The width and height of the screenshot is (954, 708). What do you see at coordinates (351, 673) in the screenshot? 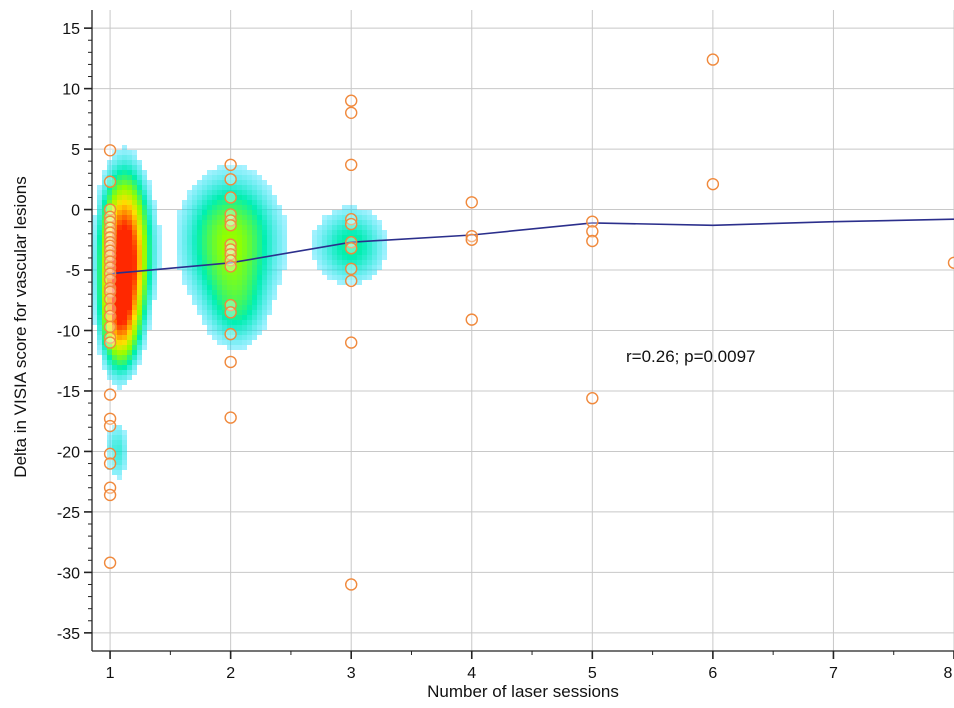
I see `x-tick-label: 3` at bounding box center [351, 673].